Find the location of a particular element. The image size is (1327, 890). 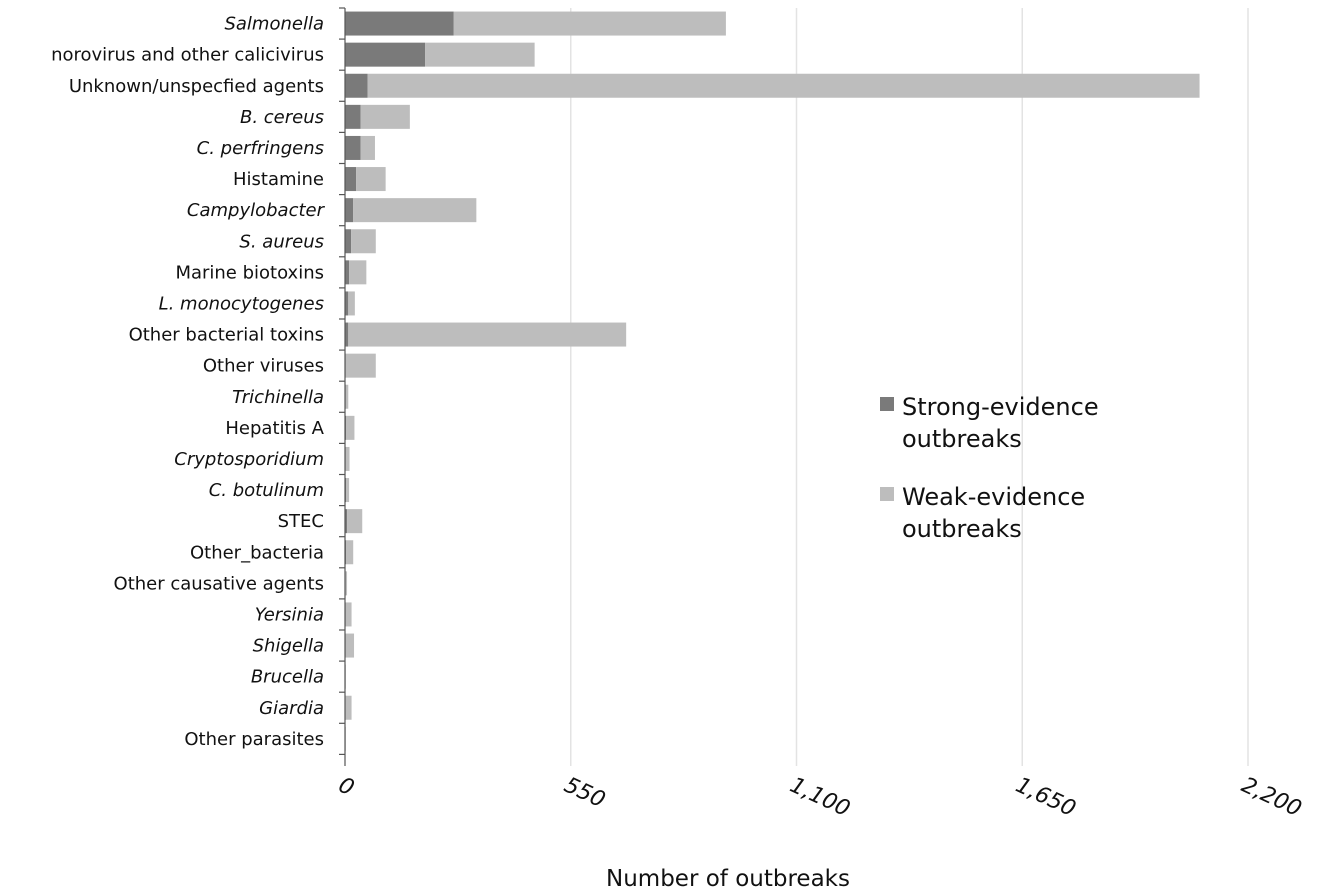

category-label-15: C. botulinum is located at coordinates (266, 490).